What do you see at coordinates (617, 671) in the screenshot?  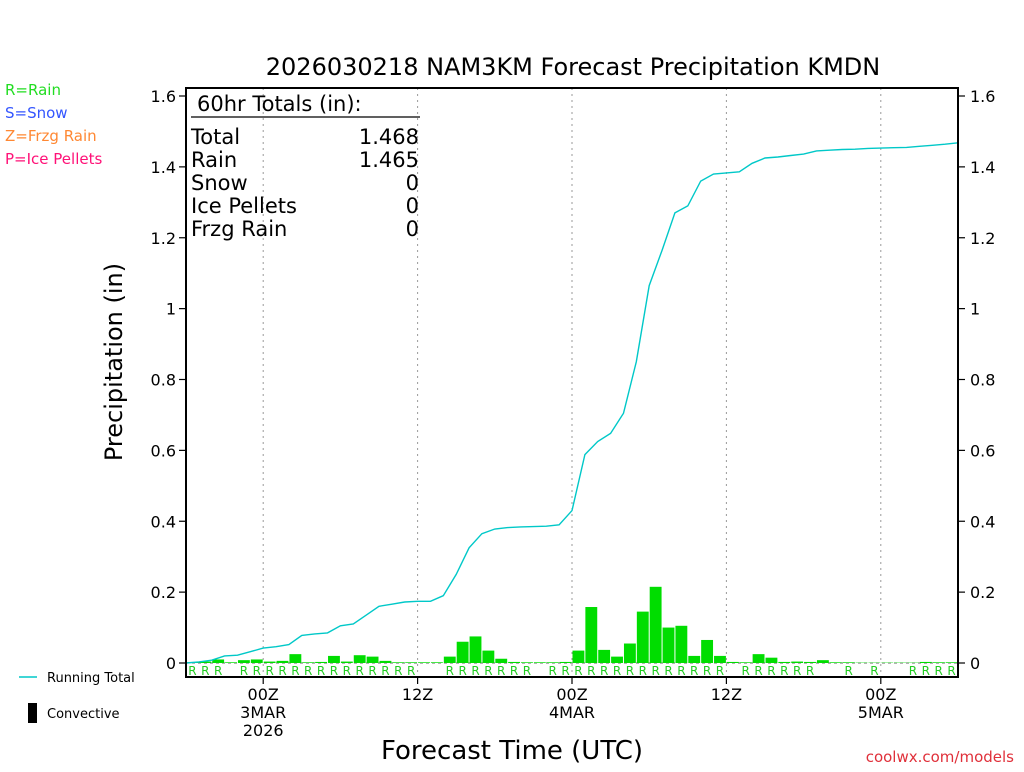 I see `type-marker-hour-34: R` at bounding box center [617, 671].